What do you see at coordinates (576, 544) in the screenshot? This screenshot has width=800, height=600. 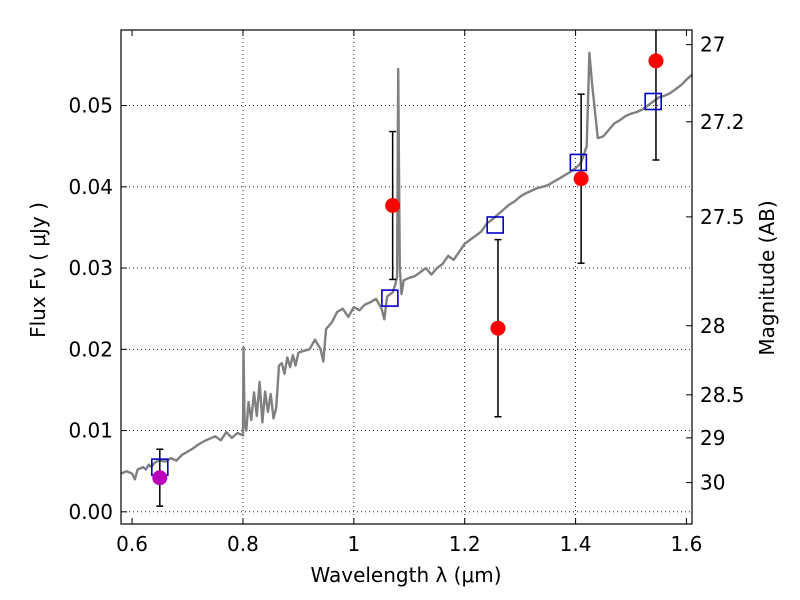 I see `x-tick-label: 1.4` at bounding box center [576, 544].